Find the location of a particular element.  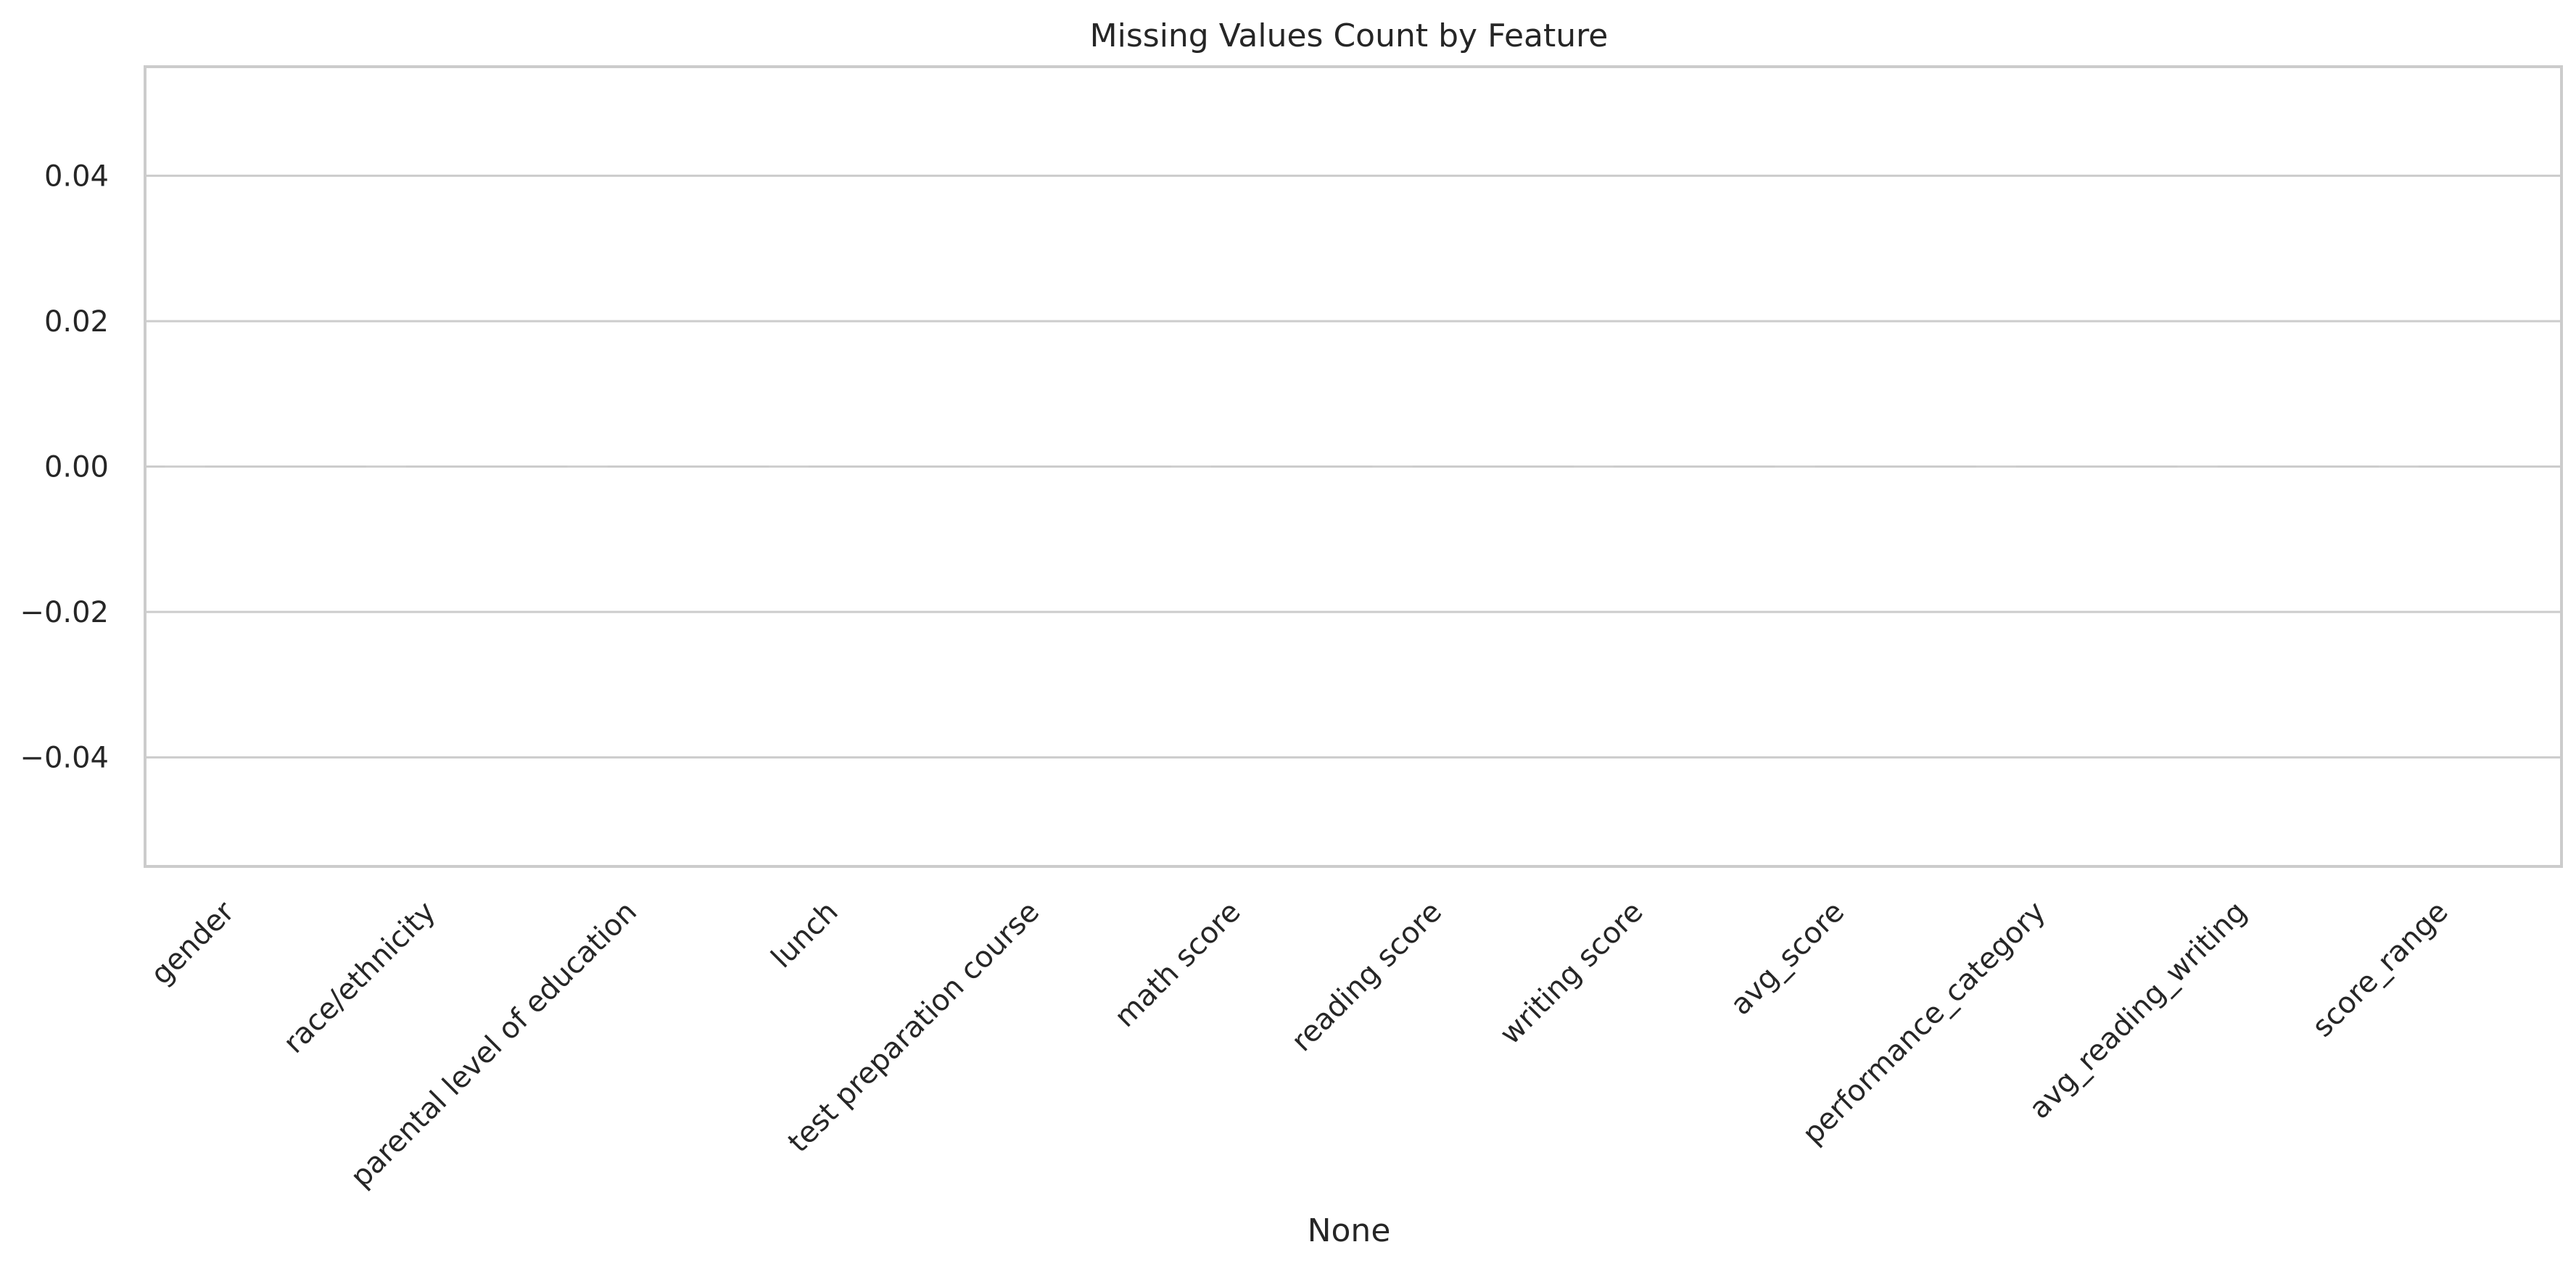

y-tick-label: −0.02 is located at coordinates (64, 612).